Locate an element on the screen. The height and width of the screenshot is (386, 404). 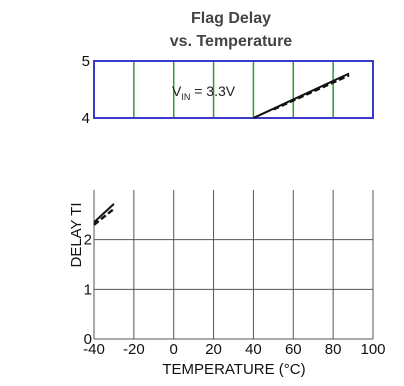
upper-plot-frame is located at coordinates (233, 89).